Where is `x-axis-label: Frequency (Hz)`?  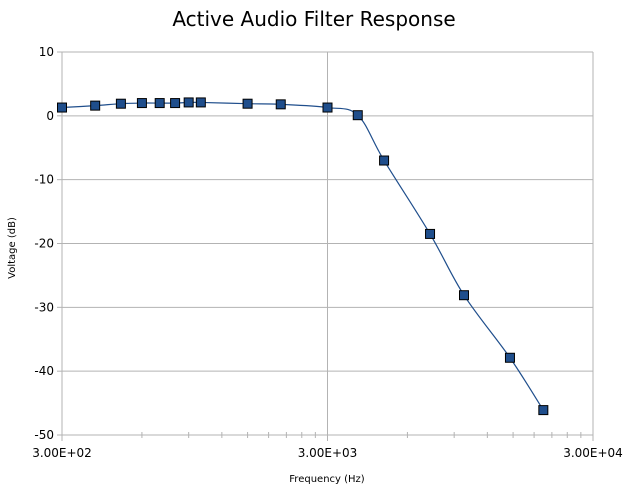
x-axis-label: Frequency (Hz) is located at coordinates (327, 479).